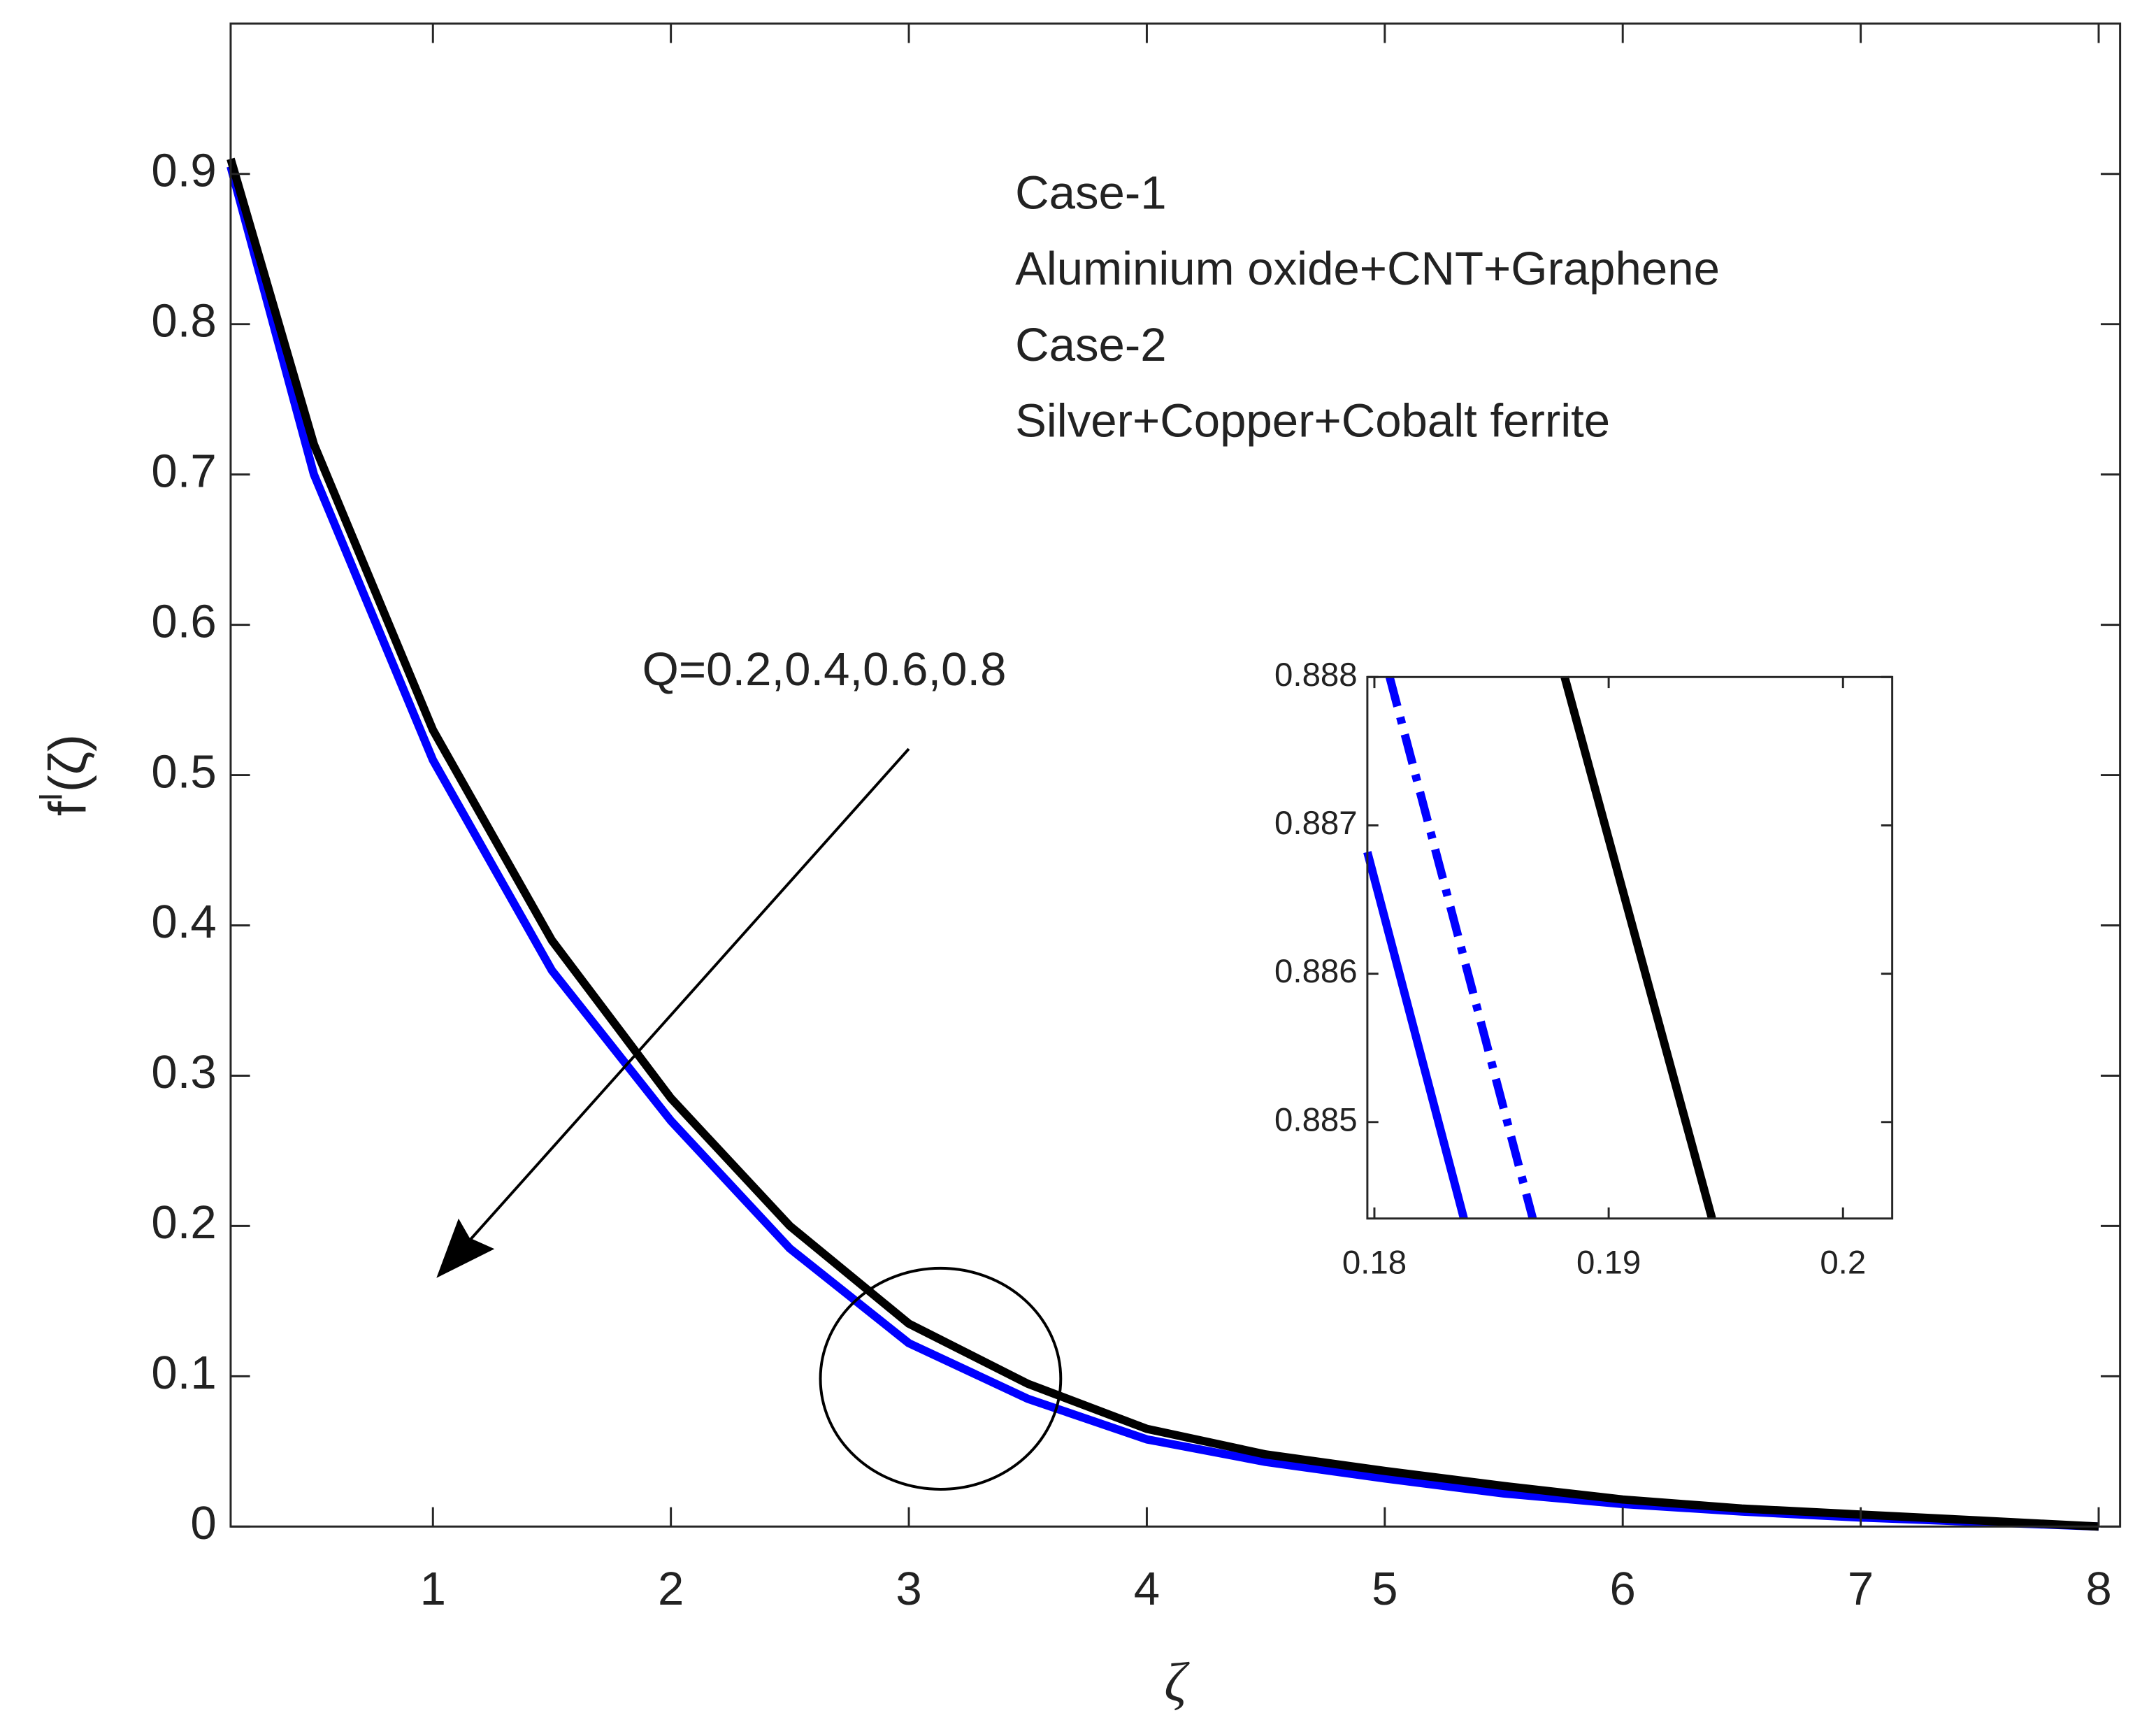  I want to click on arrow-label: Q=0.2,0.4,0.6,0.8, so click(824, 669).